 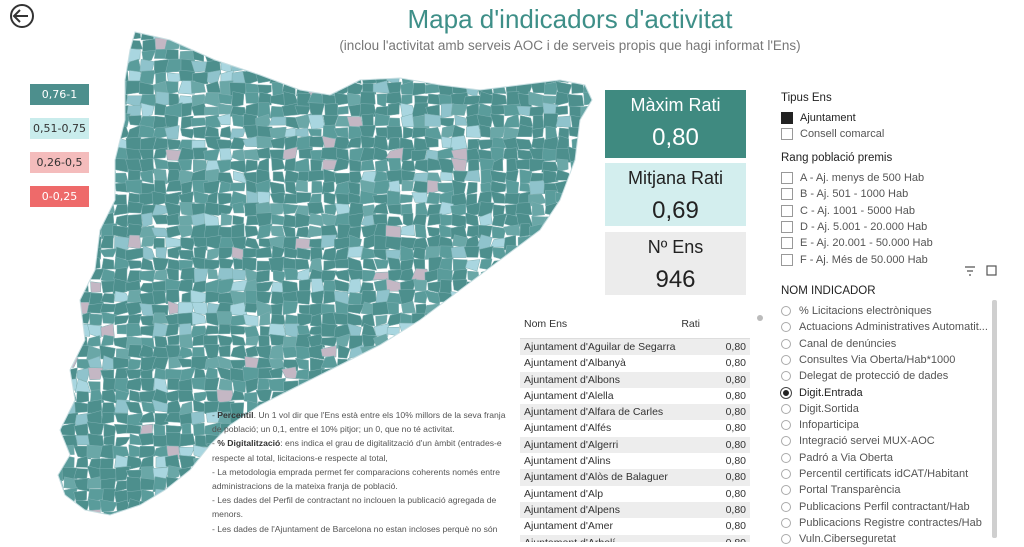 I want to click on filter-option: Ajuntament, so click(x=818, y=118).